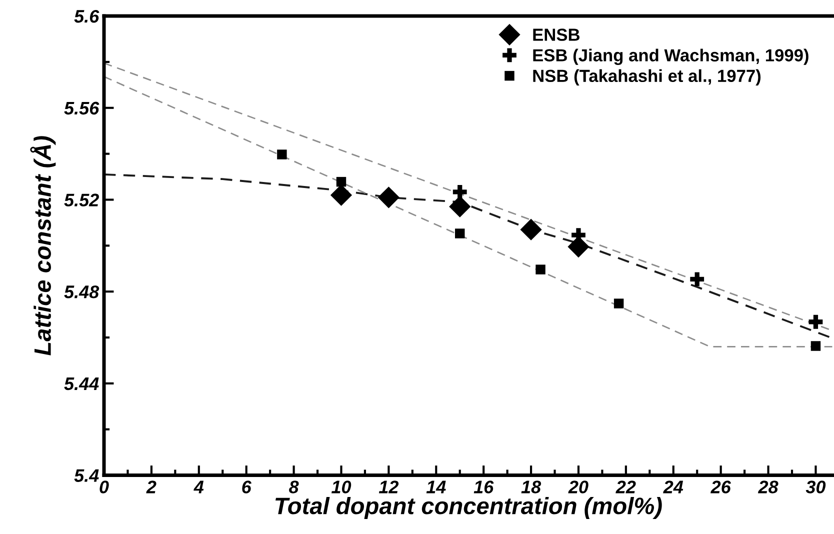  I want to click on legend-label: ENSB, so click(556, 34).